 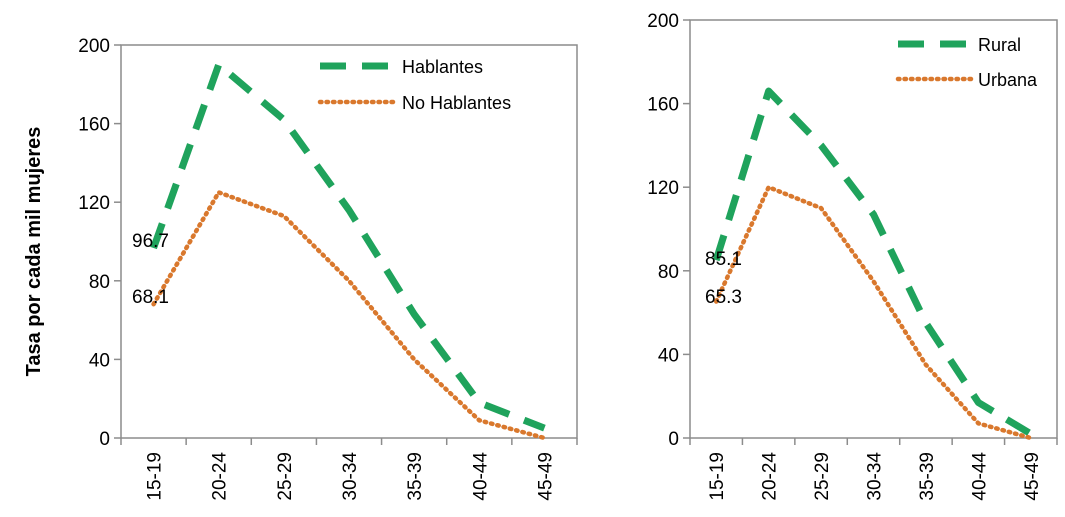 I want to click on series-line-urbana, so click(x=873, y=312).